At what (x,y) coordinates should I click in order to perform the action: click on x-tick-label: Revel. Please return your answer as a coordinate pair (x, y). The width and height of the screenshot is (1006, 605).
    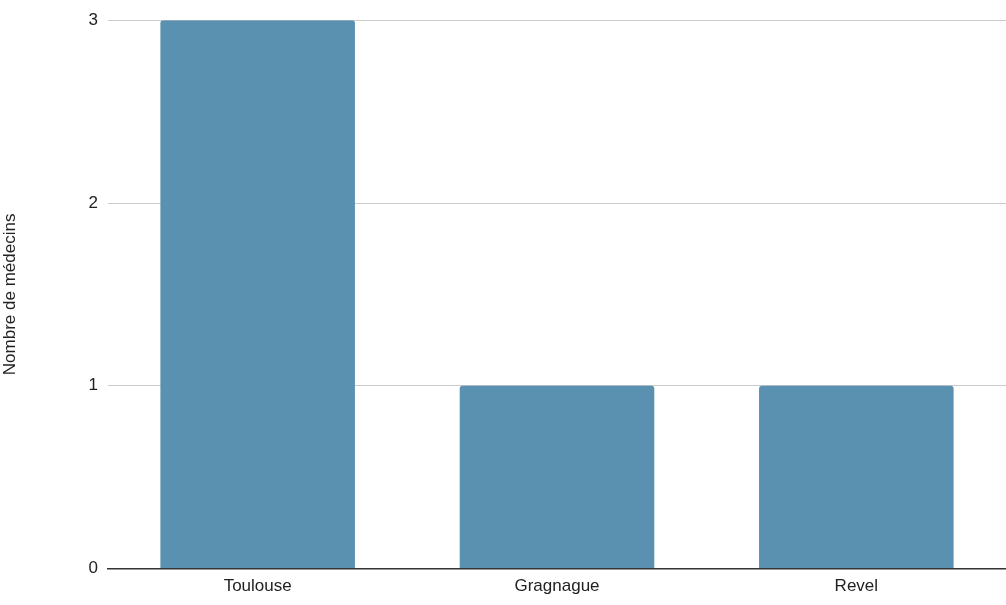
    Looking at the image, I should click on (856, 586).